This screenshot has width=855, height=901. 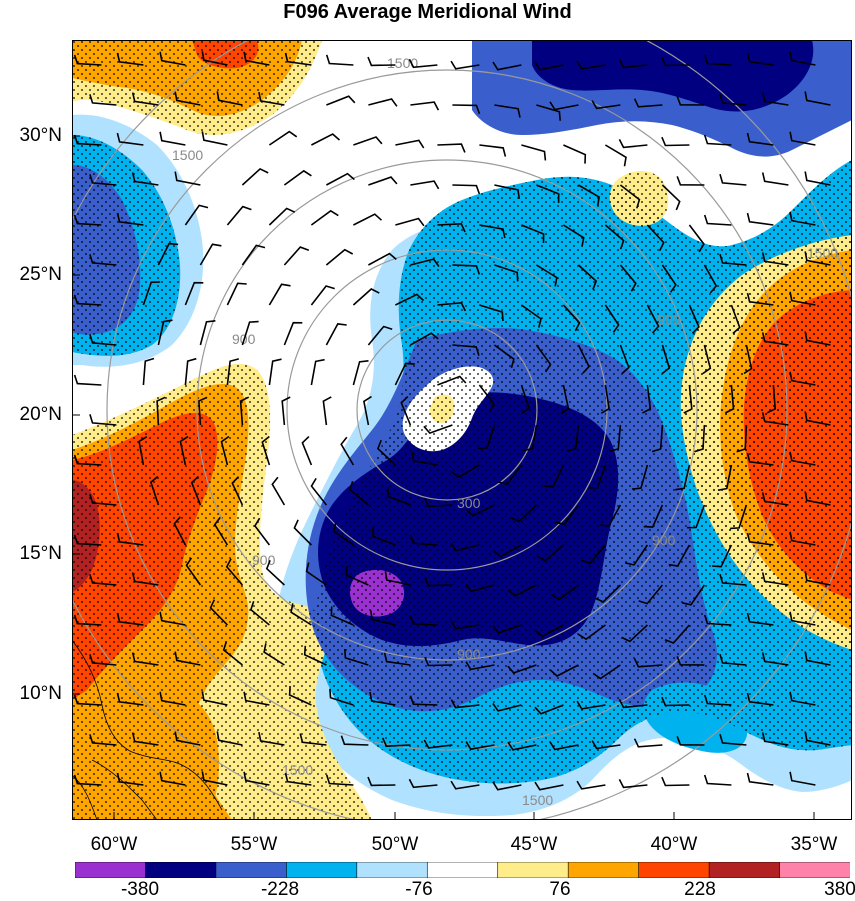 What do you see at coordinates (254, 844) in the screenshot?
I see `lon-label-55w: 55°W` at bounding box center [254, 844].